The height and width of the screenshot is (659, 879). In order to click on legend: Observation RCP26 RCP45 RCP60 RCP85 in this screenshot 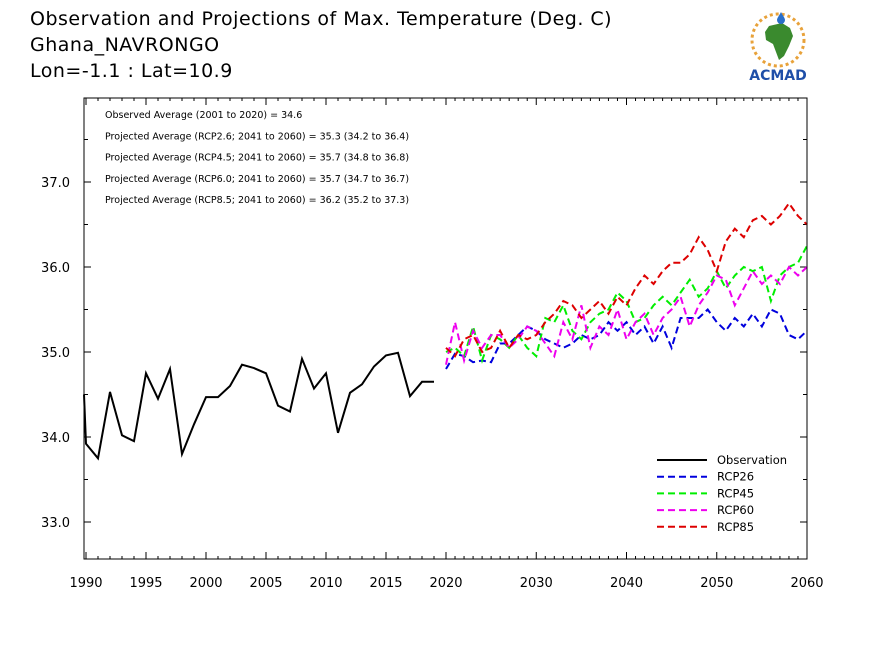, I will do `click(722, 493)`.